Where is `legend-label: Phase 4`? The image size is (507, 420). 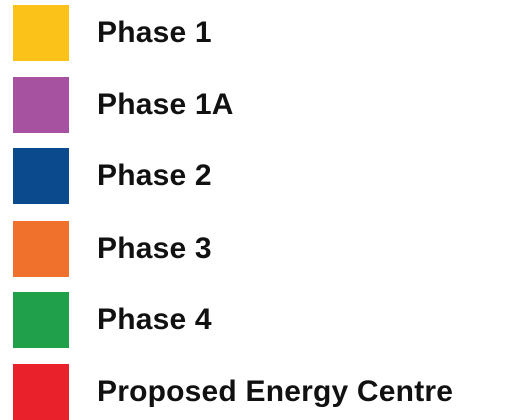
legend-label: Phase 4 is located at coordinates (154, 319).